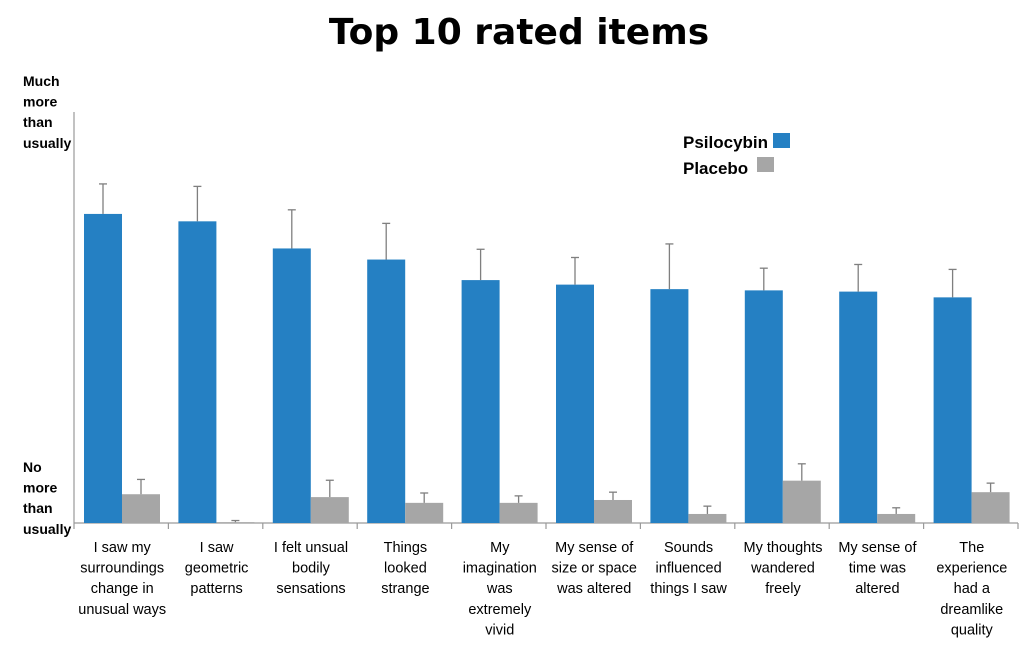 This screenshot has height=661, width=1024. Describe the element at coordinates (781, 140) in the screenshot. I see `legend-swatch-psilocybin` at that location.